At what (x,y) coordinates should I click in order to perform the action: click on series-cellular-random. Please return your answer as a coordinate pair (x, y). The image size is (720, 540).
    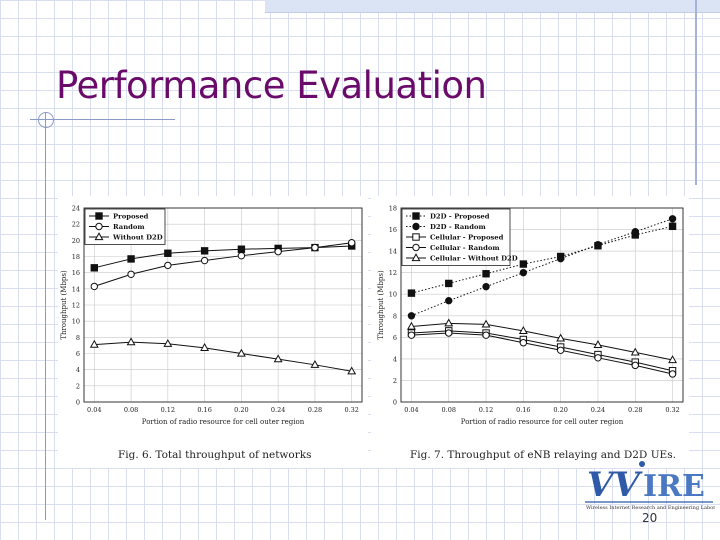
    Looking at the image, I should click on (542, 353).